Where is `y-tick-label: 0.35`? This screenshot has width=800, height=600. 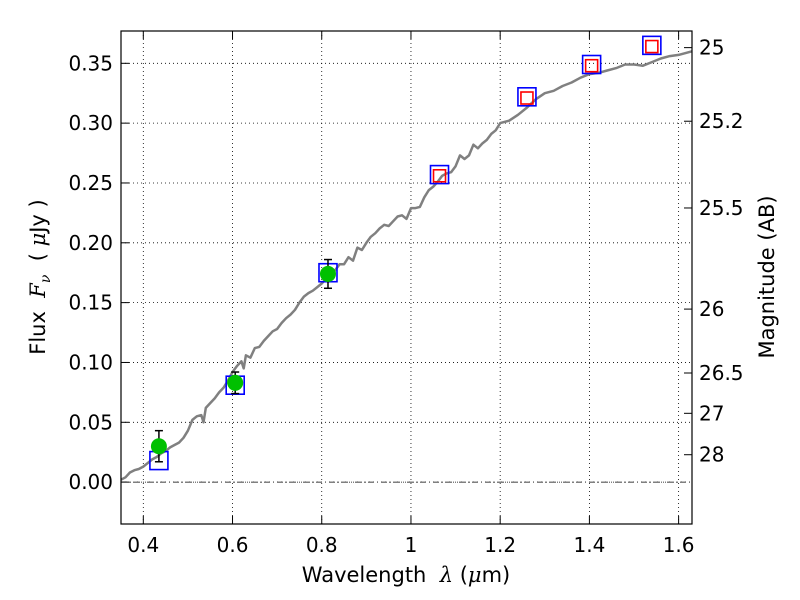 y-tick-label: 0.35 is located at coordinates (90, 63).